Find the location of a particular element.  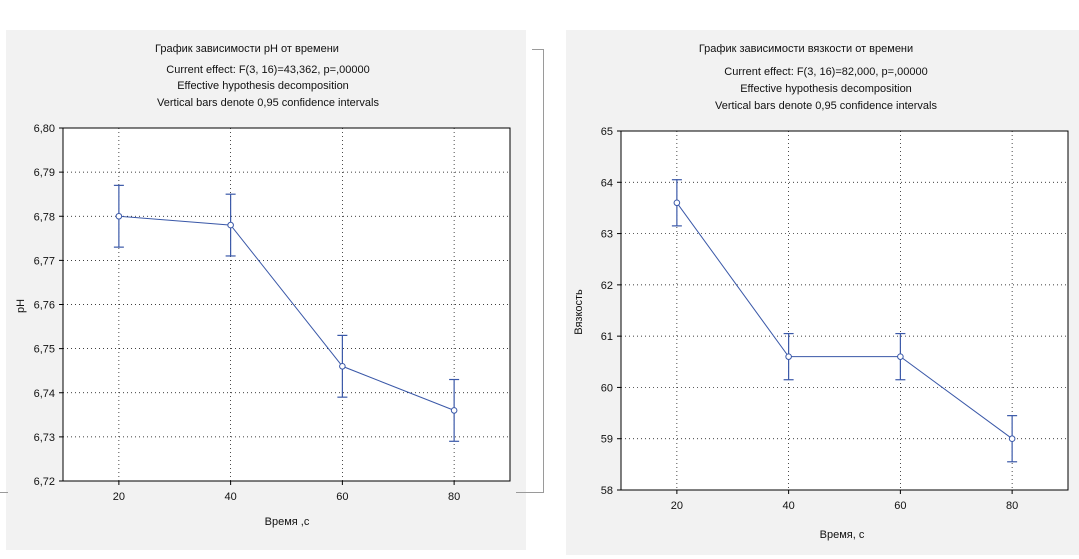

y-tick-label: 6,75 is located at coordinates (44, 350).